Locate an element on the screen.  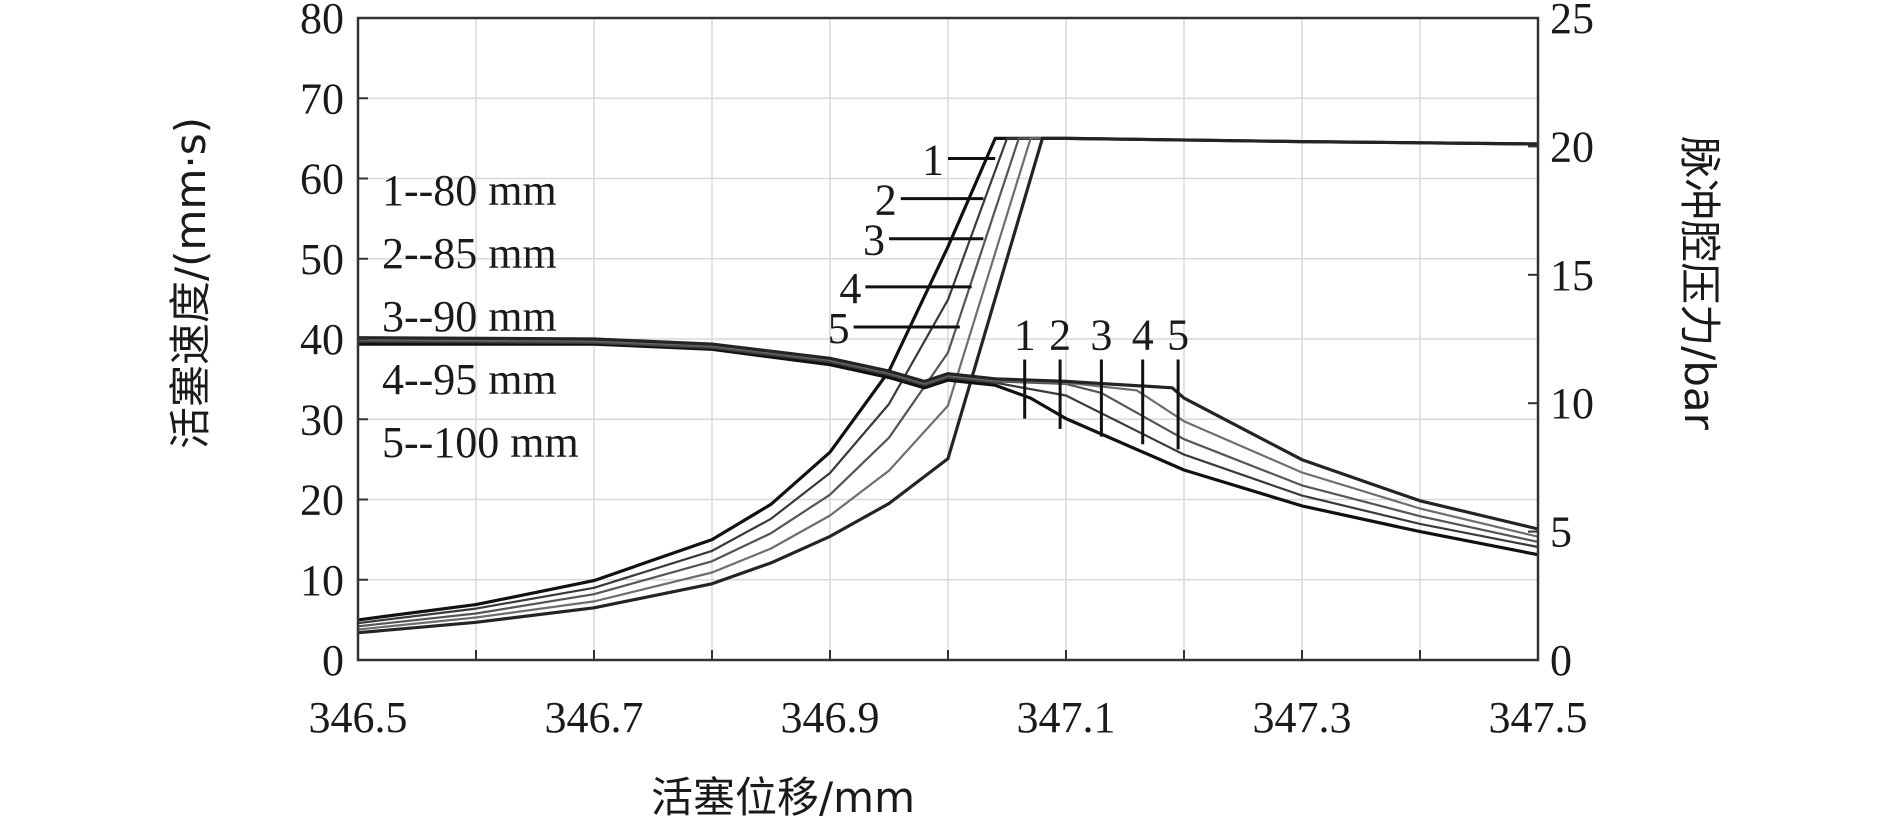
y-right-tick-label: 0 is located at coordinates (1561, 660).